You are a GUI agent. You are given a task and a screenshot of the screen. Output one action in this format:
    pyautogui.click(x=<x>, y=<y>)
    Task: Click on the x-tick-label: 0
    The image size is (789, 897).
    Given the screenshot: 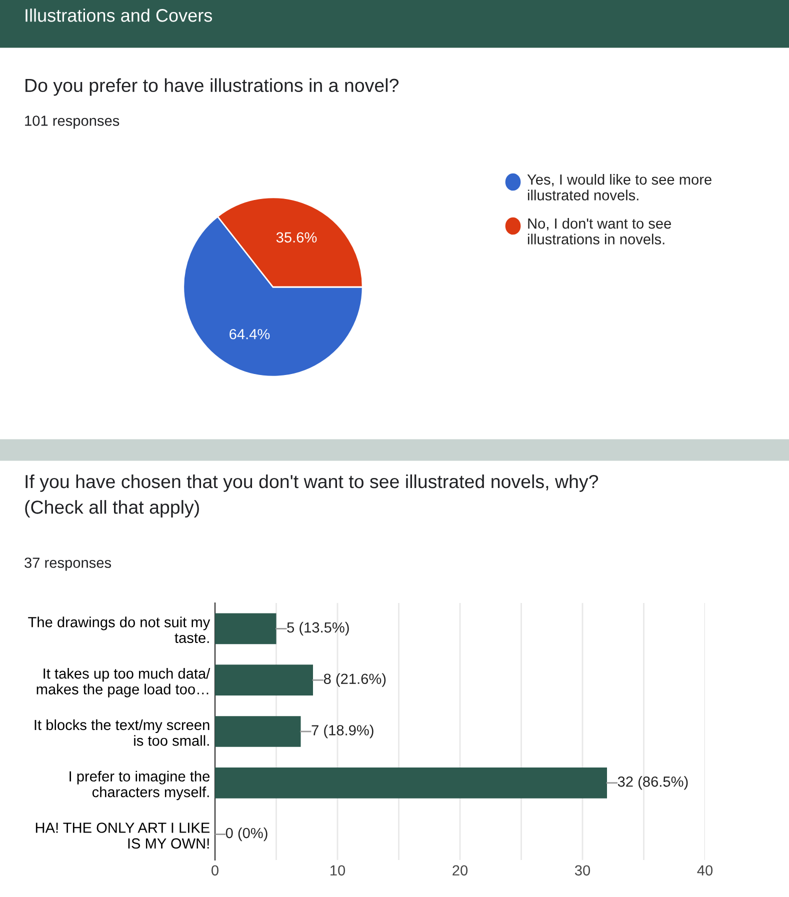 What is the action you would take?
    pyautogui.click(x=215, y=870)
    